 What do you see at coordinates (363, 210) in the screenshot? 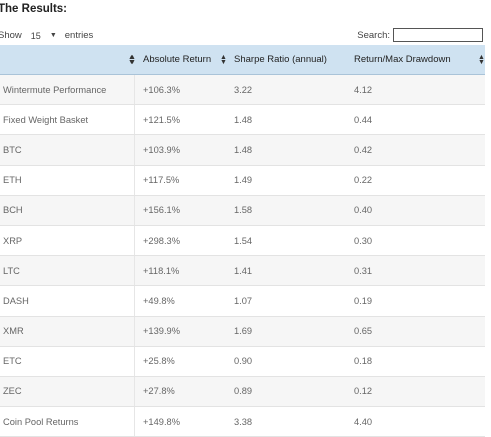
I see `table-cell: 0.40` at bounding box center [363, 210].